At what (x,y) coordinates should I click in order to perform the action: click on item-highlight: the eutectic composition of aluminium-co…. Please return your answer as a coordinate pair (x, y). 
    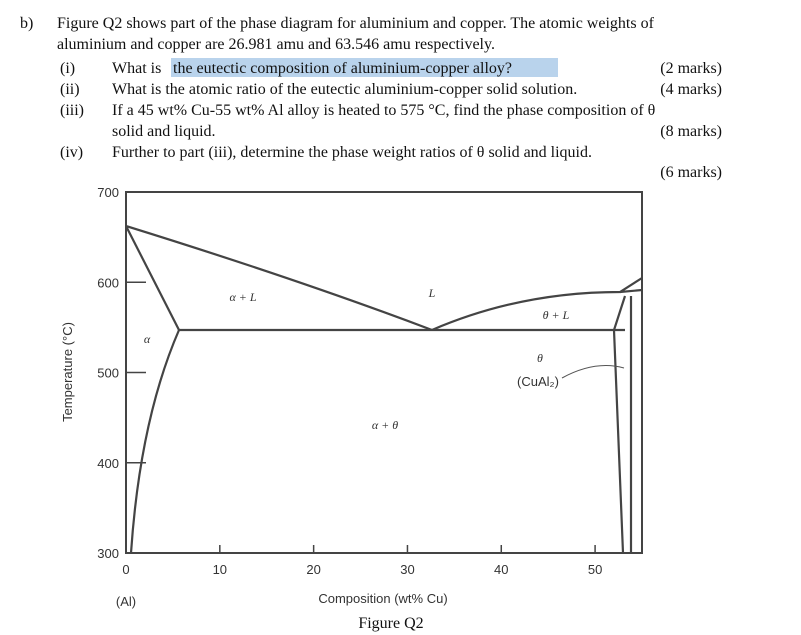
    Looking at the image, I should click on (342, 68).